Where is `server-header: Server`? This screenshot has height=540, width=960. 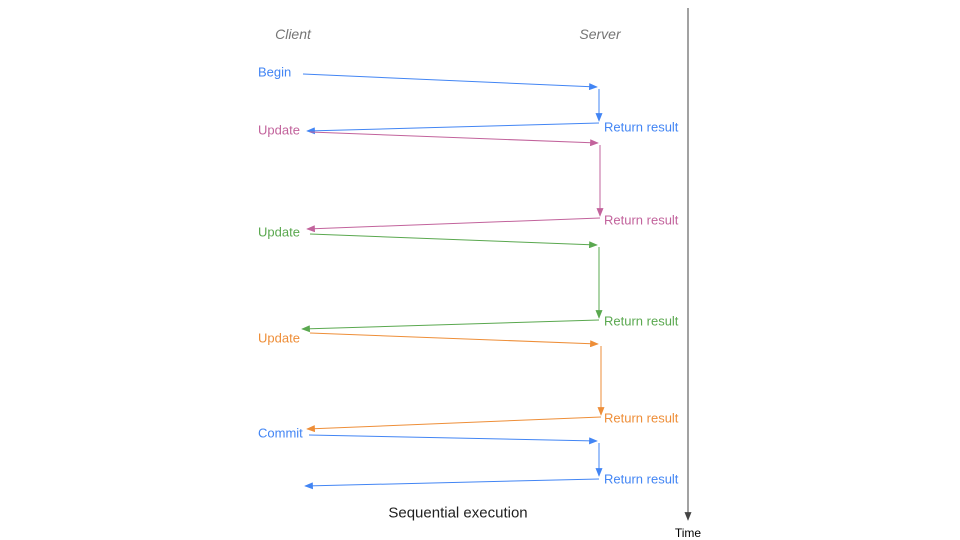 server-header: Server is located at coordinates (600, 34).